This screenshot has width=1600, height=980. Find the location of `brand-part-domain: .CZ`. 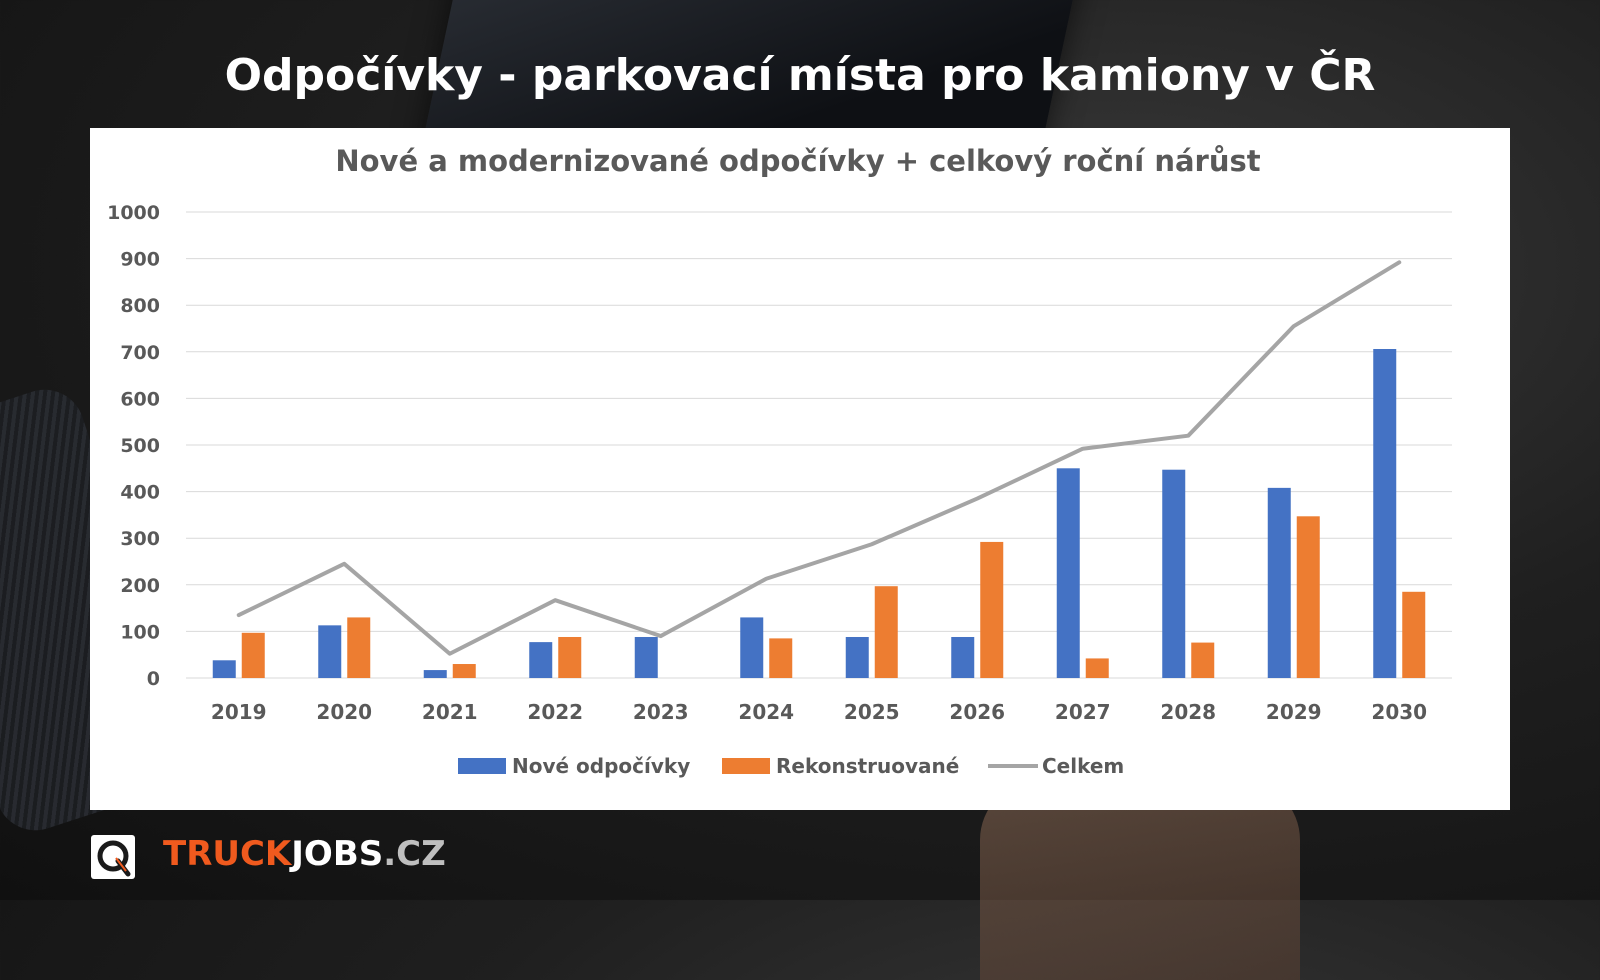

brand-part-domain: .CZ is located at coordinates (414, 854).